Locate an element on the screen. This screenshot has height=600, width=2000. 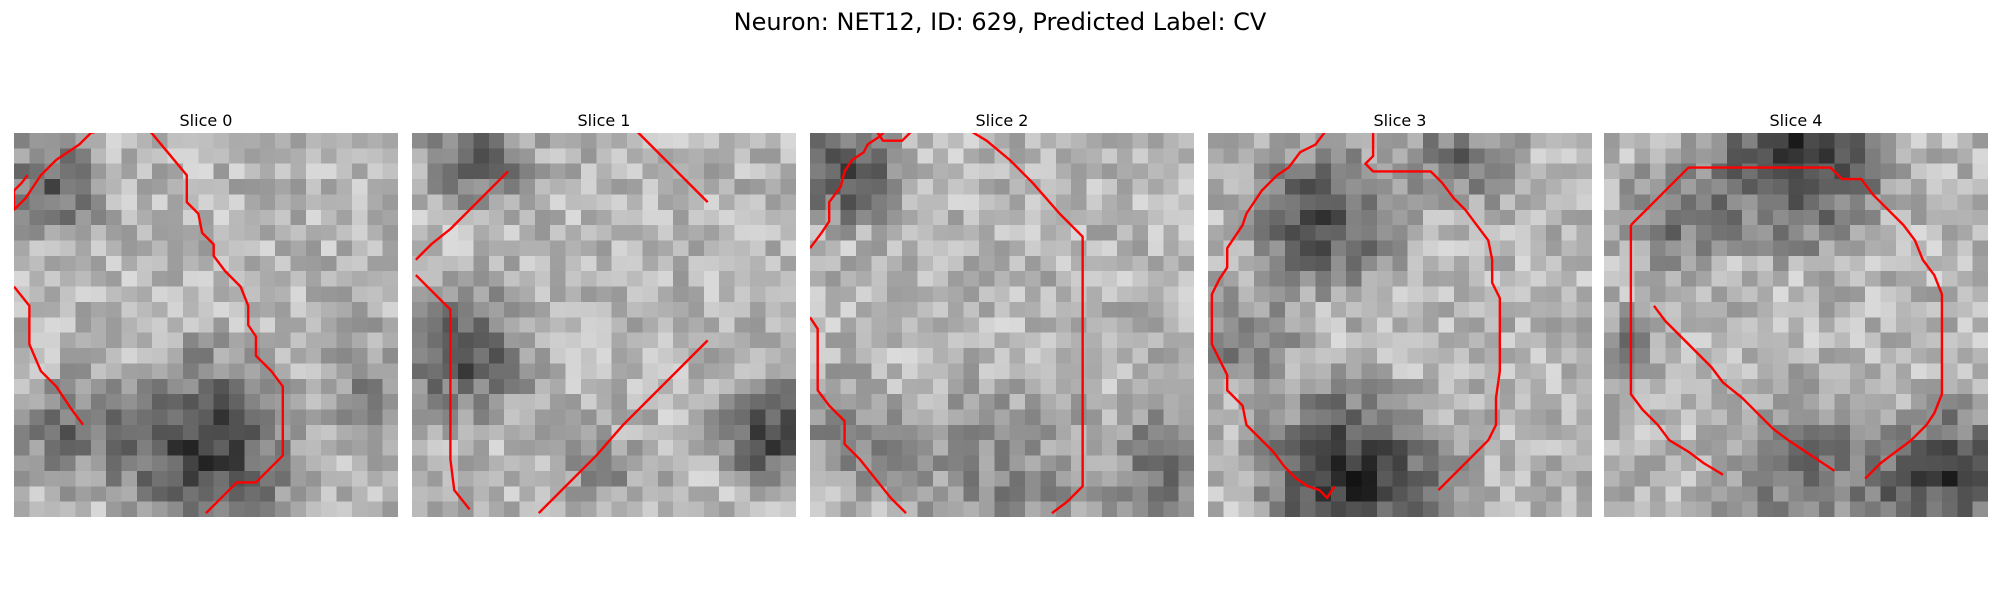
slice-panel-1: Slice 1 is located at coordinates (604, 313).